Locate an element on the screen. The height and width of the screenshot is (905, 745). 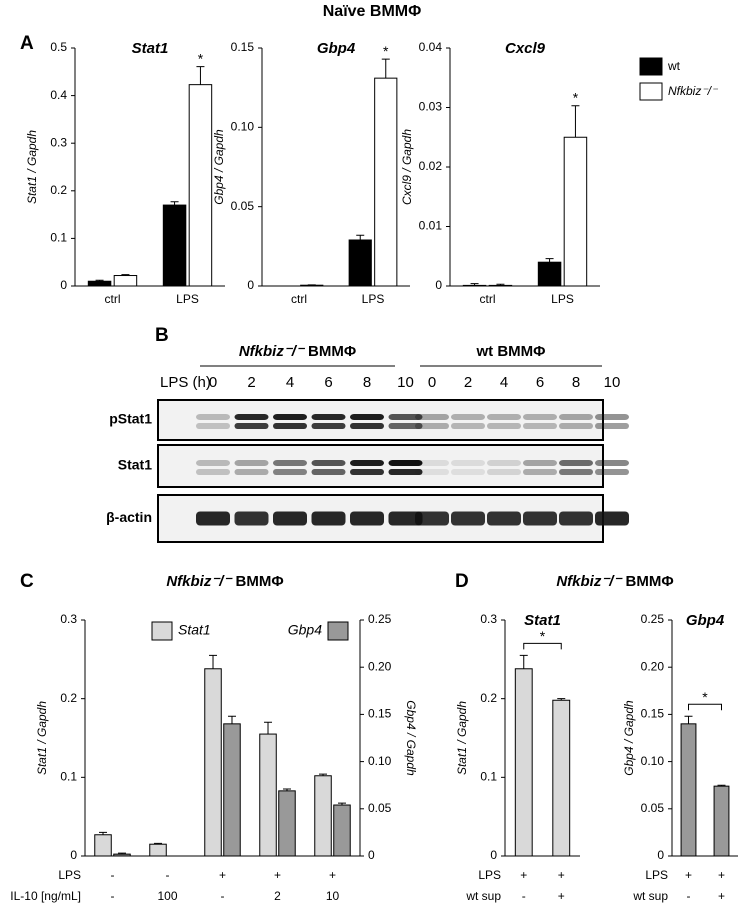
blot-frame is located at coordinates (380, 466).